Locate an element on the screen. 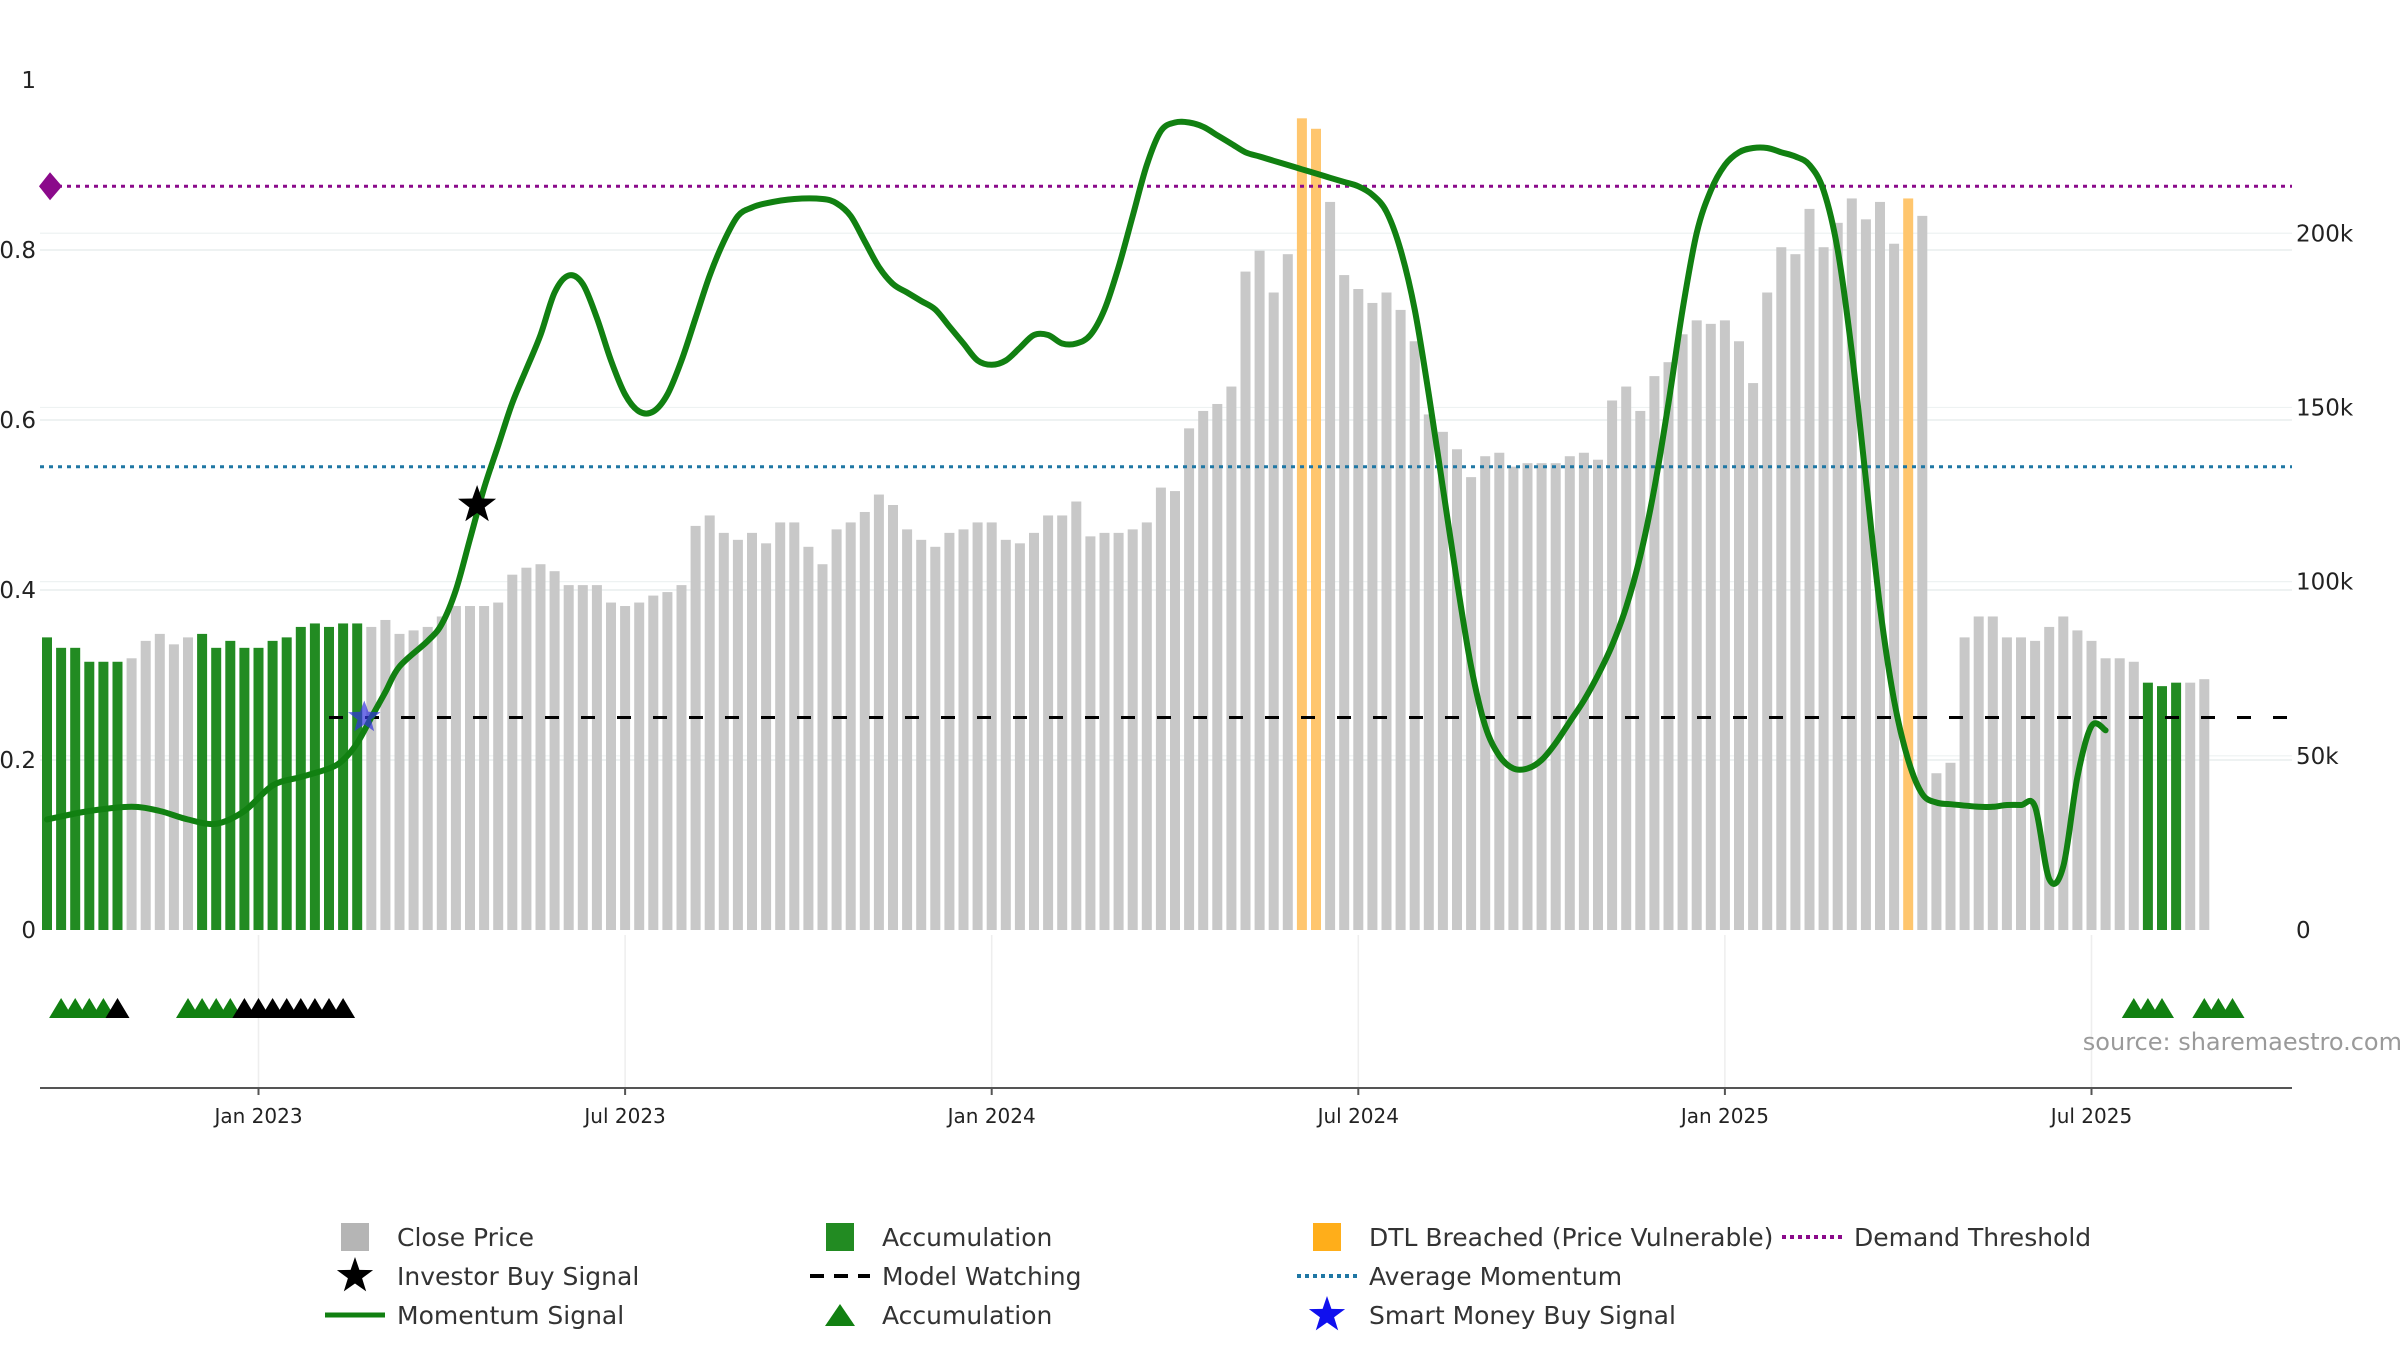 The height and width of the screenshot is (1350, 2400). legend-label: Model Watching is located at coordinates (982, 1276).